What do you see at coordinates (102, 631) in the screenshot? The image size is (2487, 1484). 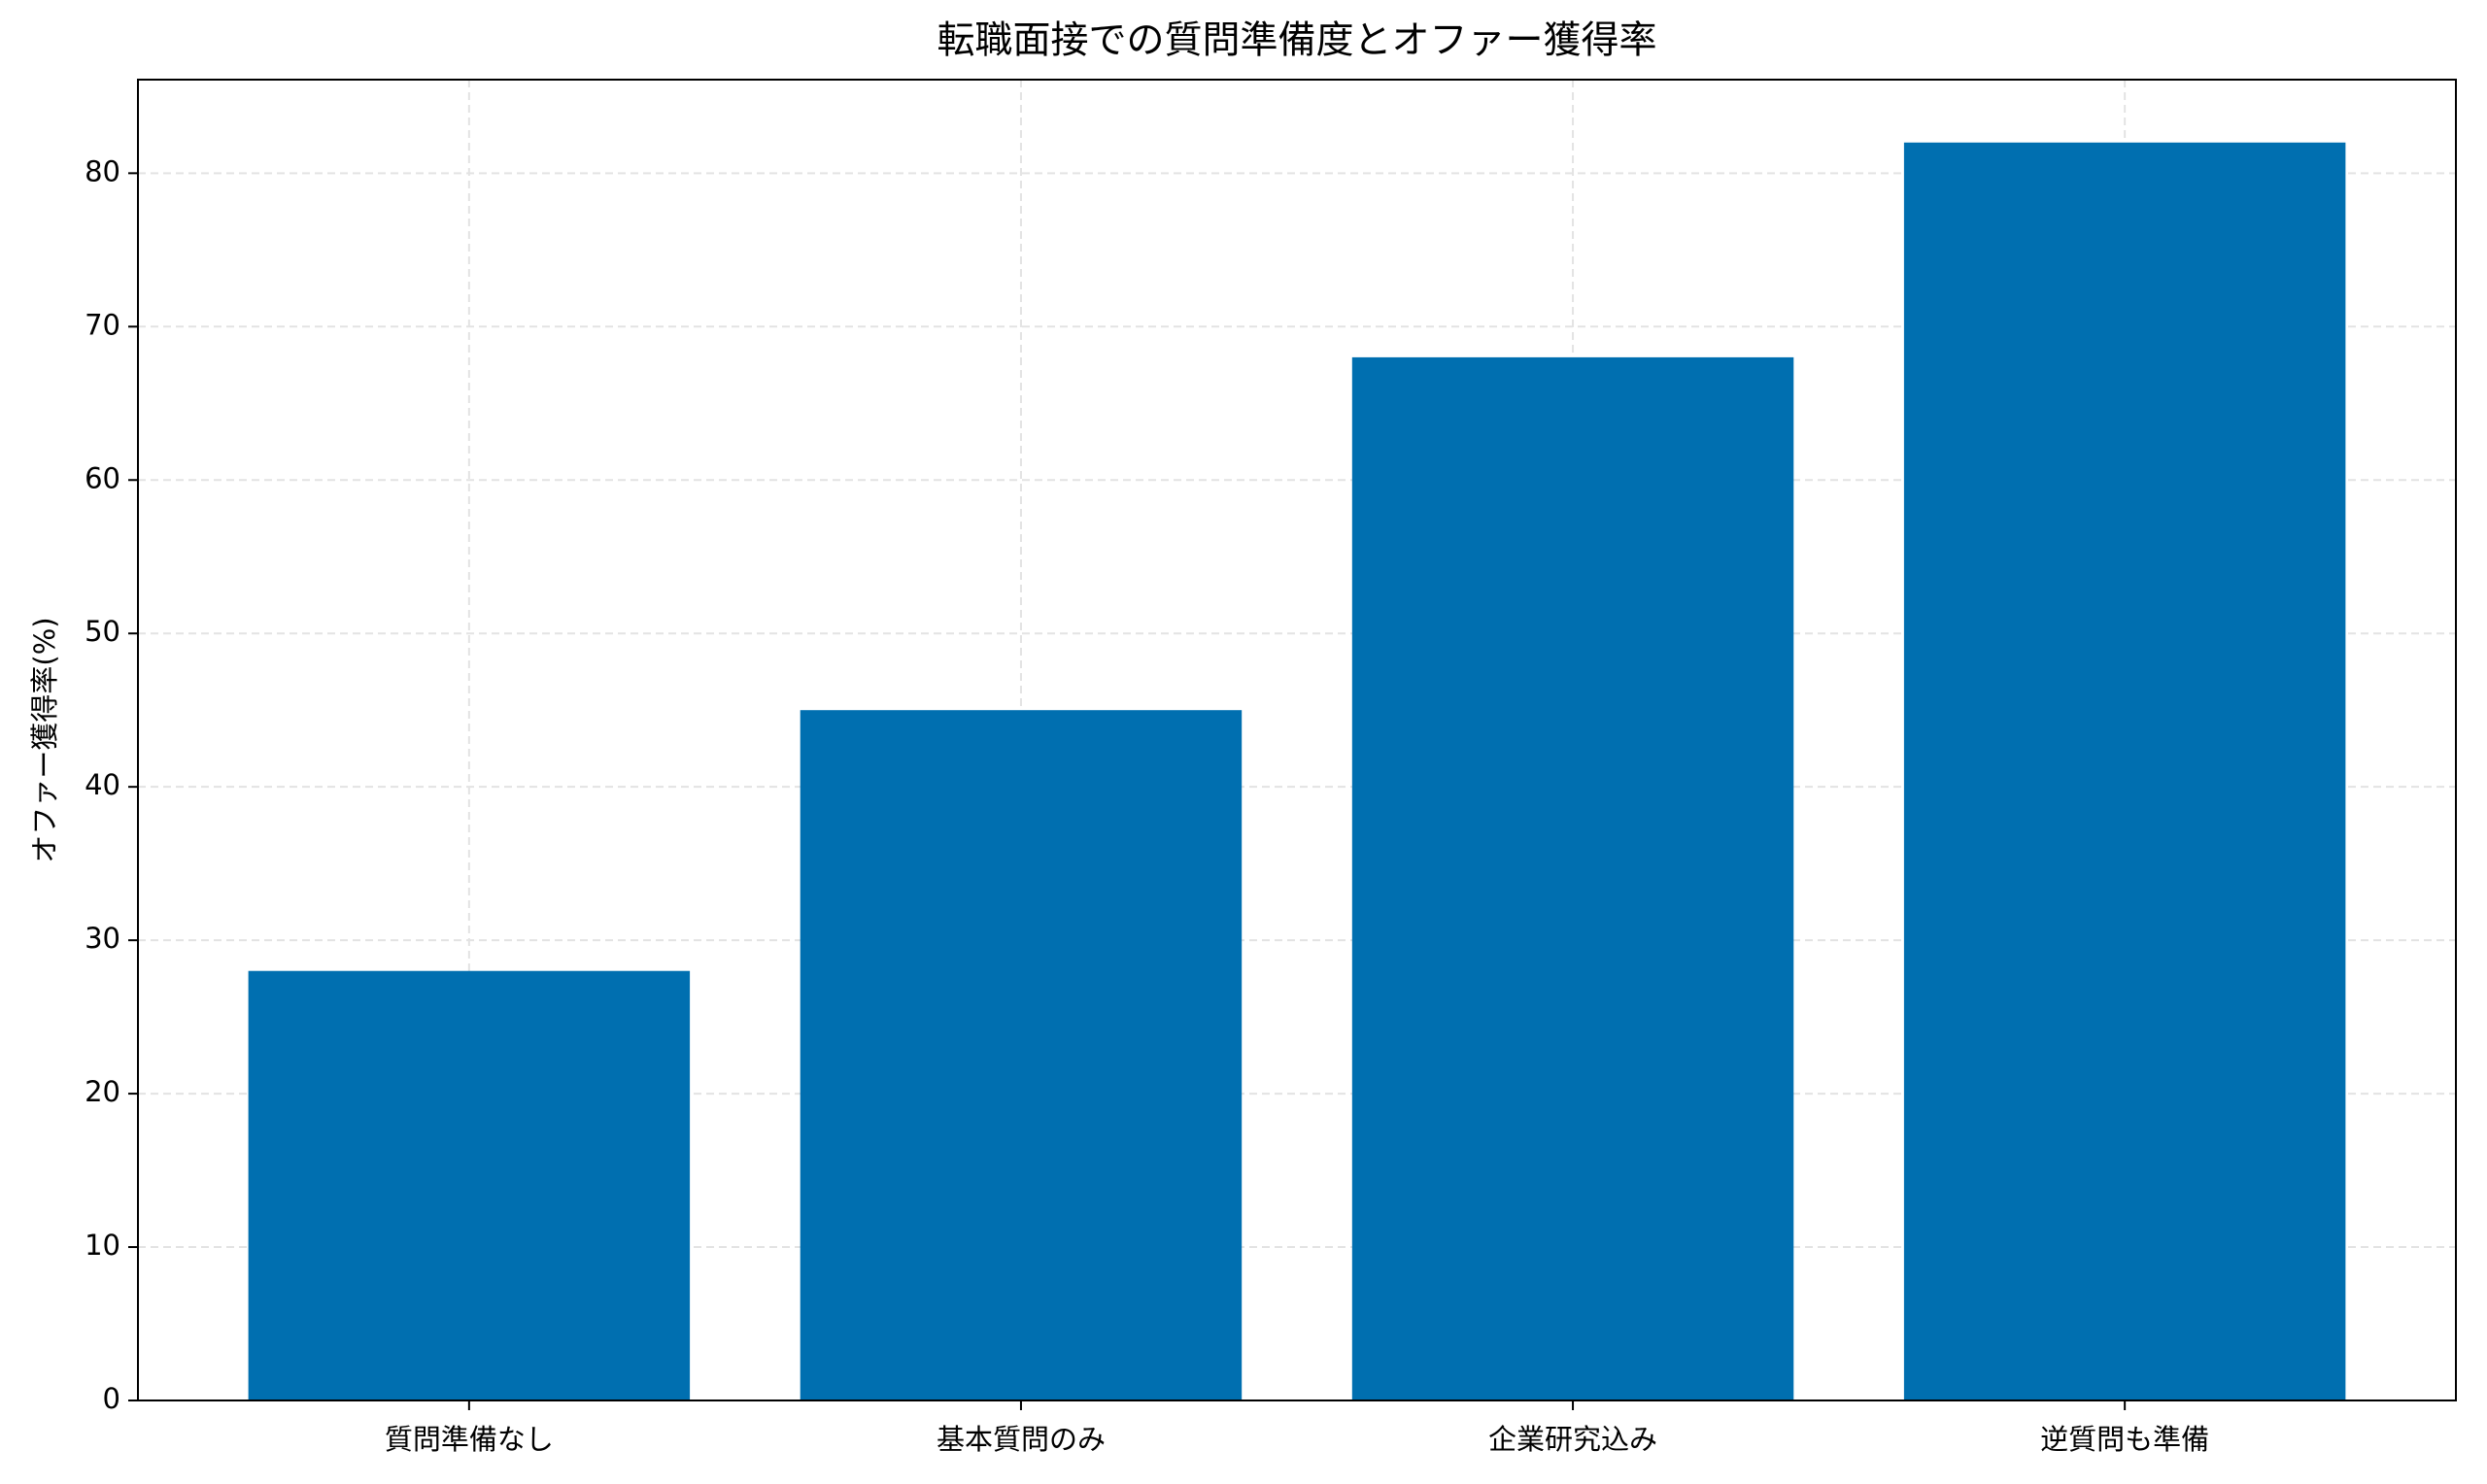 I see `y-tick-label: 50` at bounding box center [102, 631].